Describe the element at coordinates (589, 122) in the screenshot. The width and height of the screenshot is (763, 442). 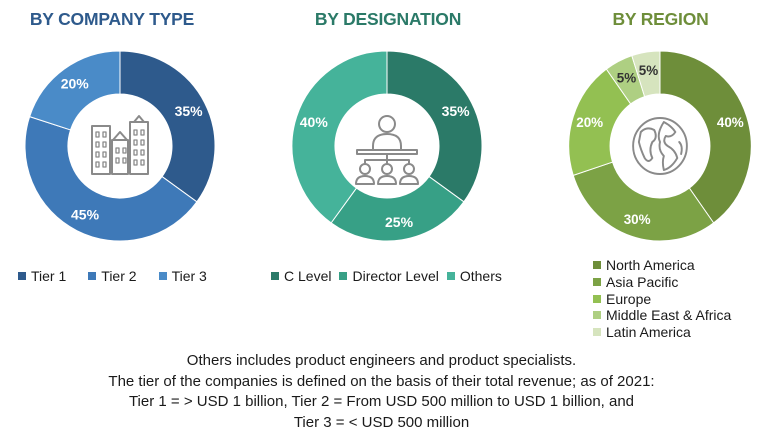
I see `slice-label-europe: 20%` at that location.